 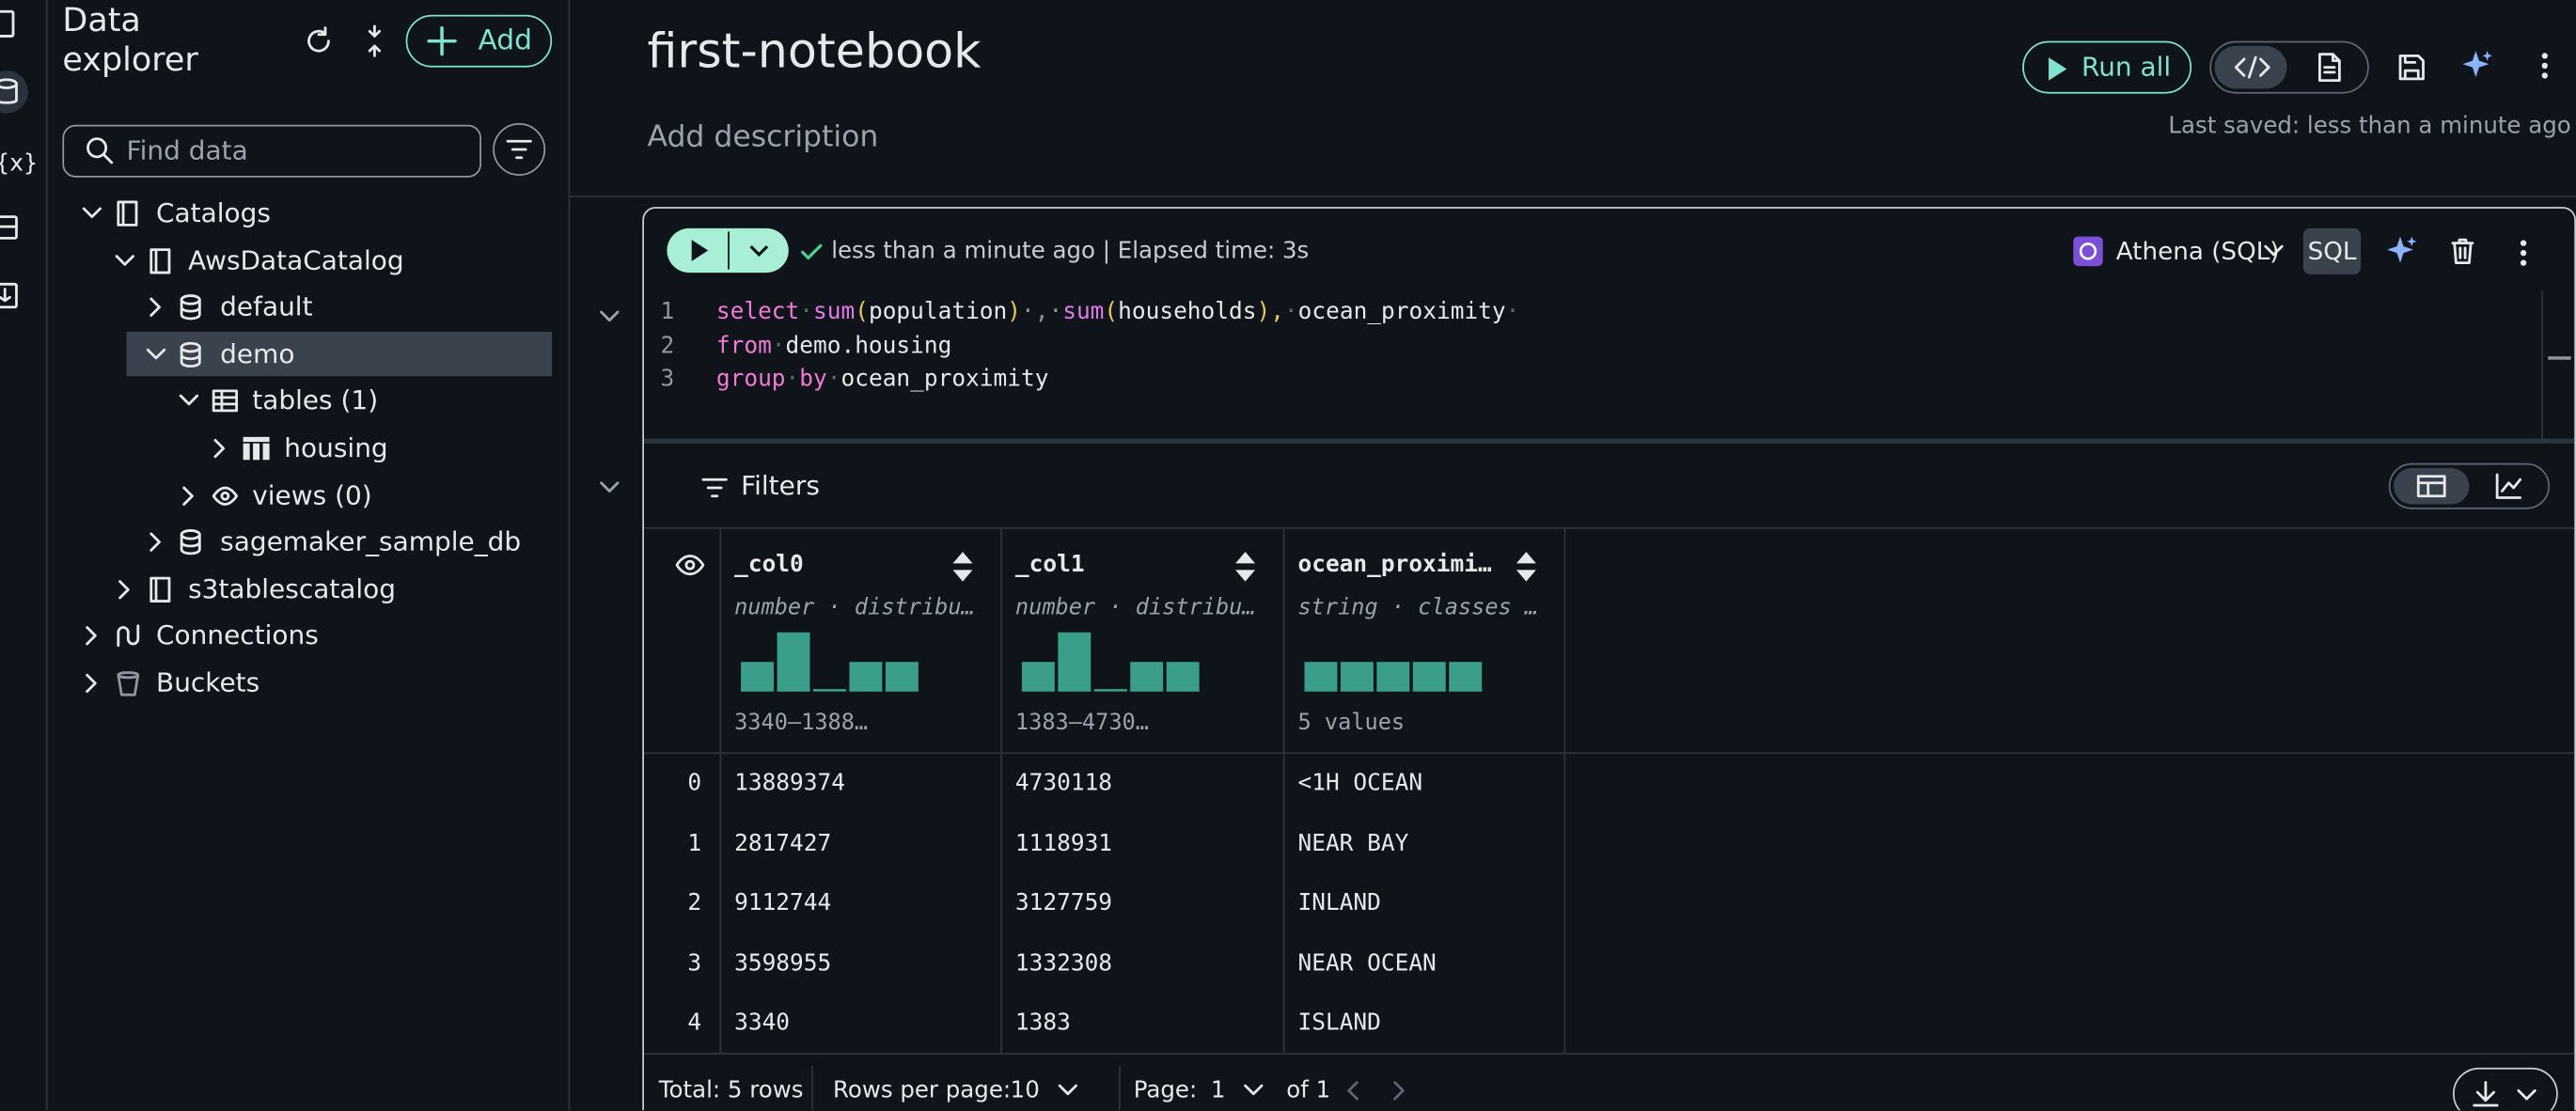 I want to click on save-icon, so click(x=2411, y=68).